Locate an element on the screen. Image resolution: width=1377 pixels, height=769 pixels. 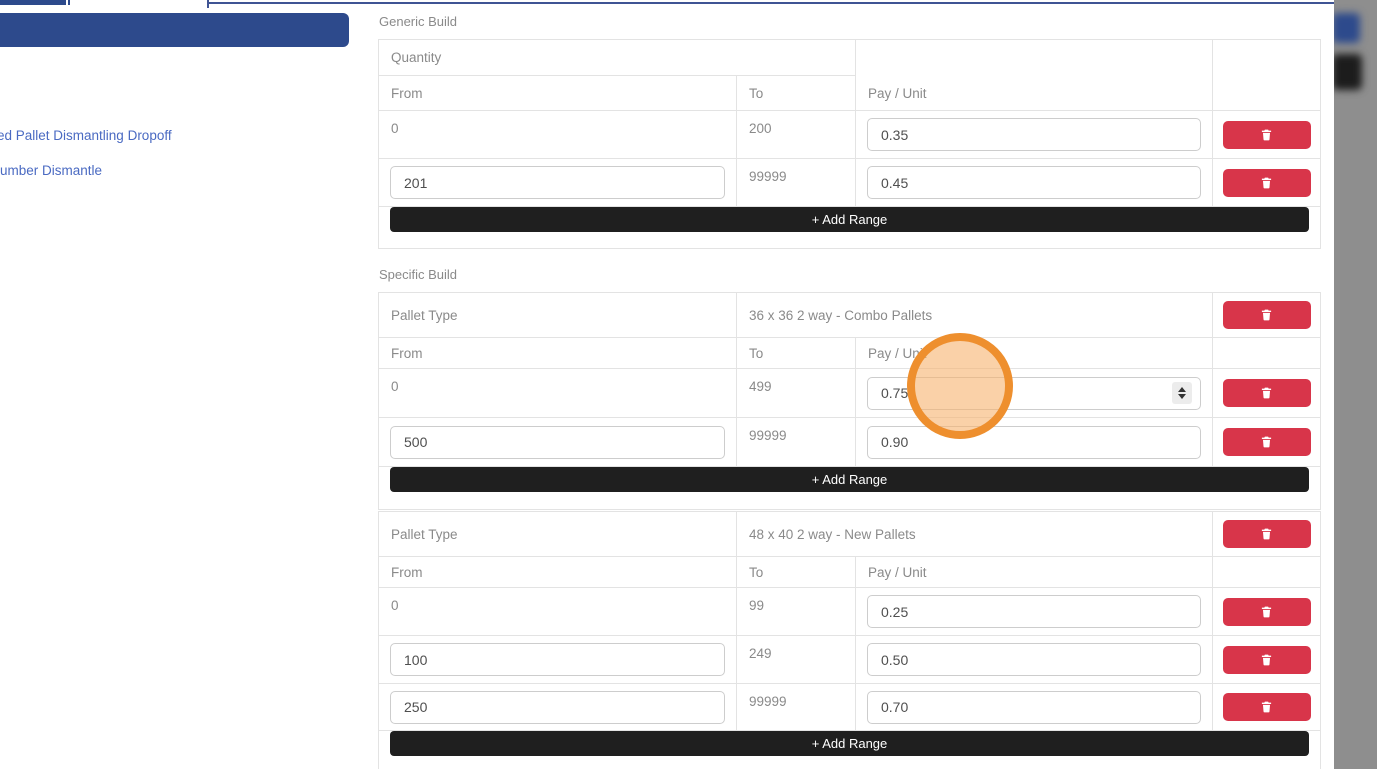
right-edge-panel is located at coordinates (1355, 384).